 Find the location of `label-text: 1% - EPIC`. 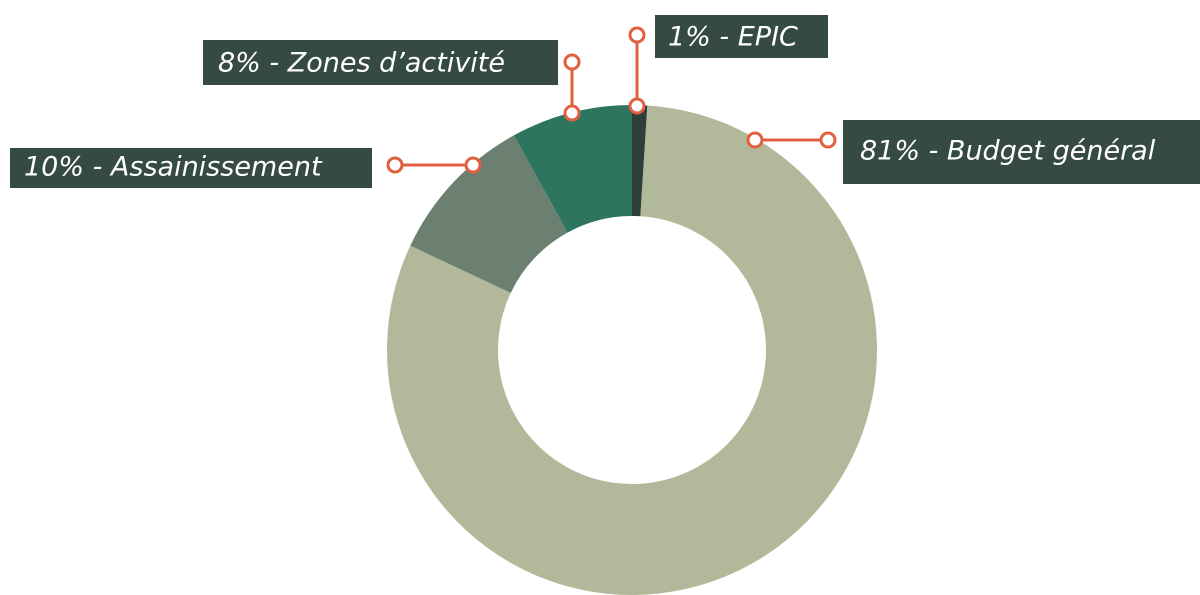

label-text: 1% - EPIC is located at coordinates (733, 37).